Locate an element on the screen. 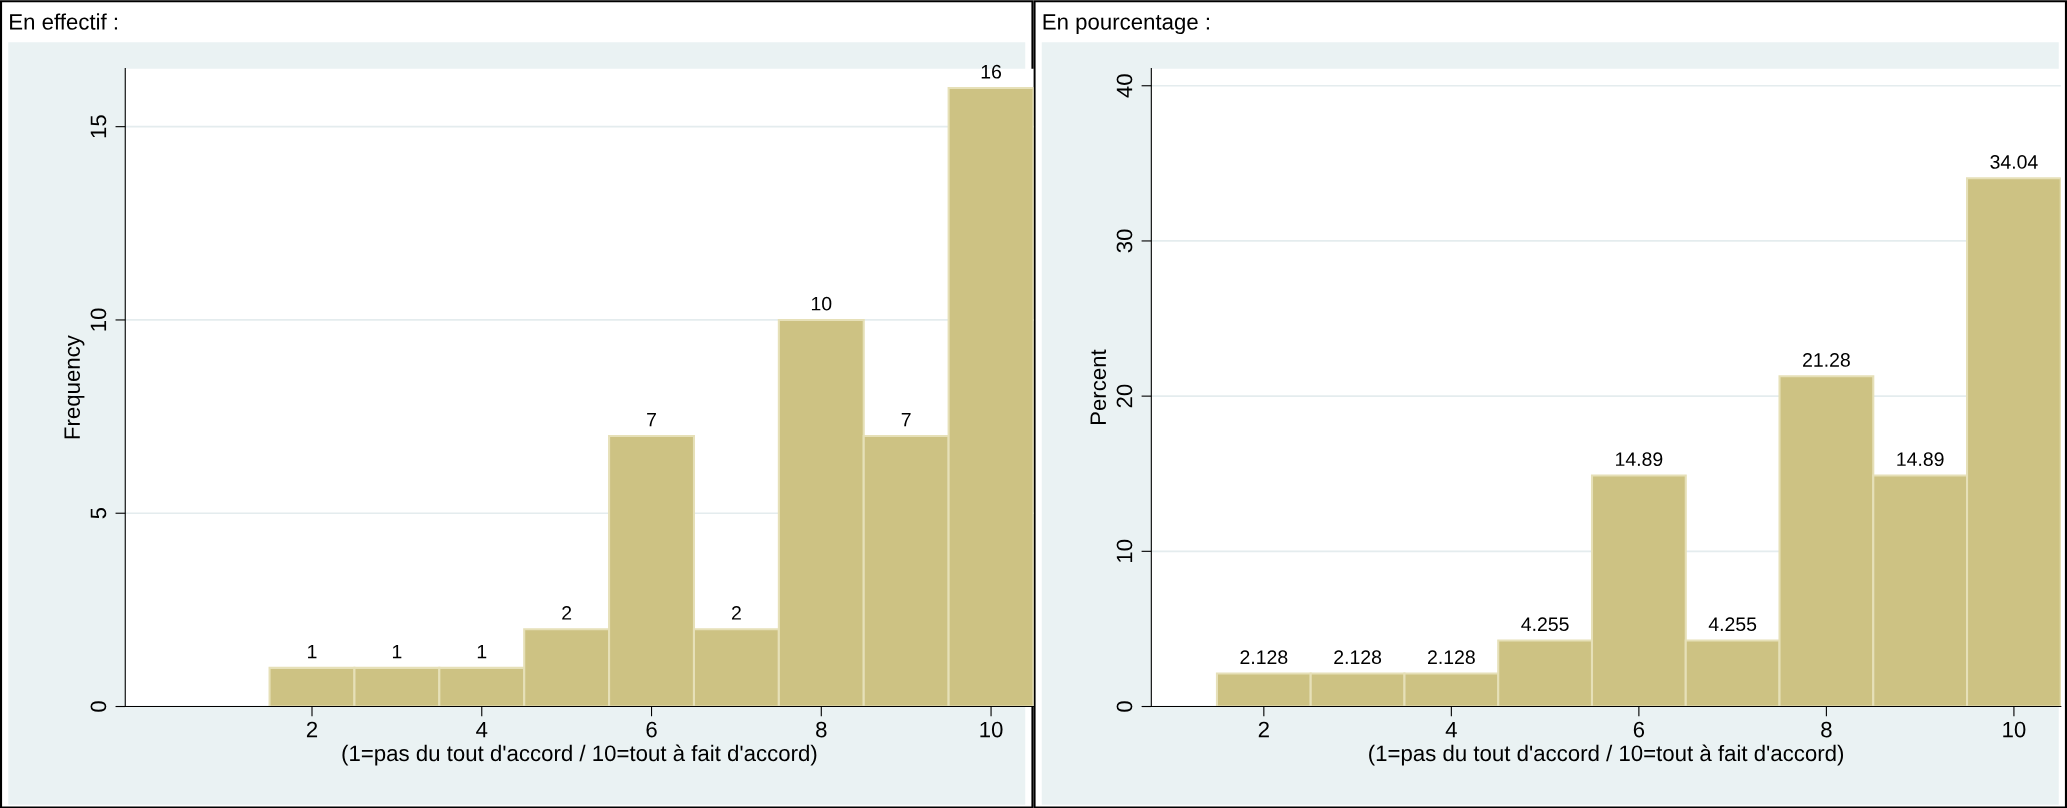 The image size is (2067, 808). y-axis-title: Percent is located at coordinates (1098, 387).